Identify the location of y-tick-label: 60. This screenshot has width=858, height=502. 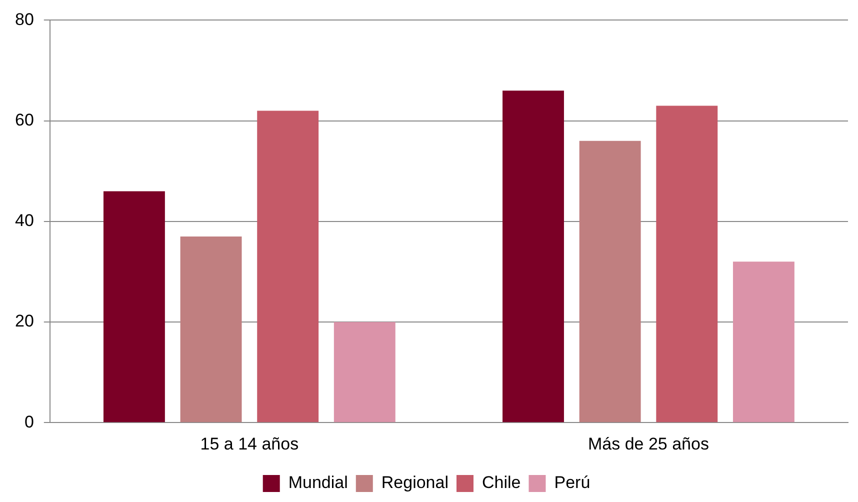
(24, 120).